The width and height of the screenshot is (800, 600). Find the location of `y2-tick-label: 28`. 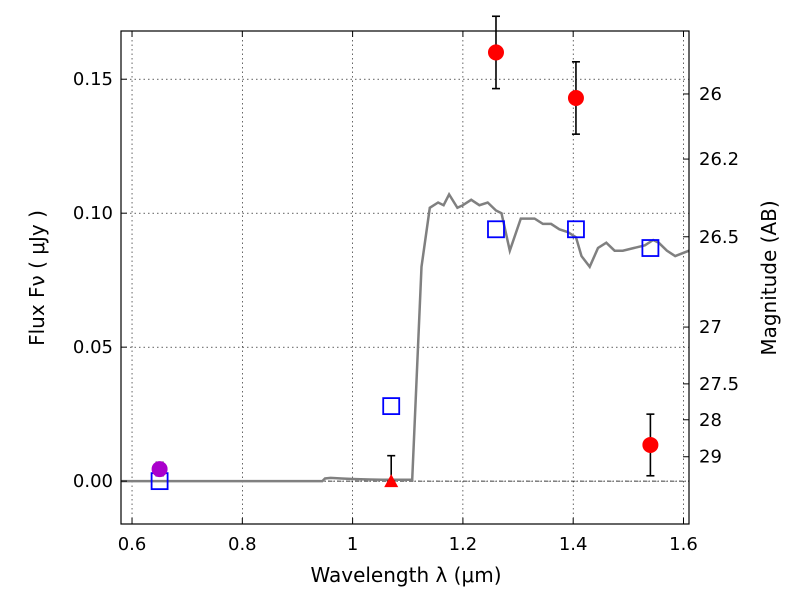

y2-tick-label: 28 is located at coordinates (710, 420).